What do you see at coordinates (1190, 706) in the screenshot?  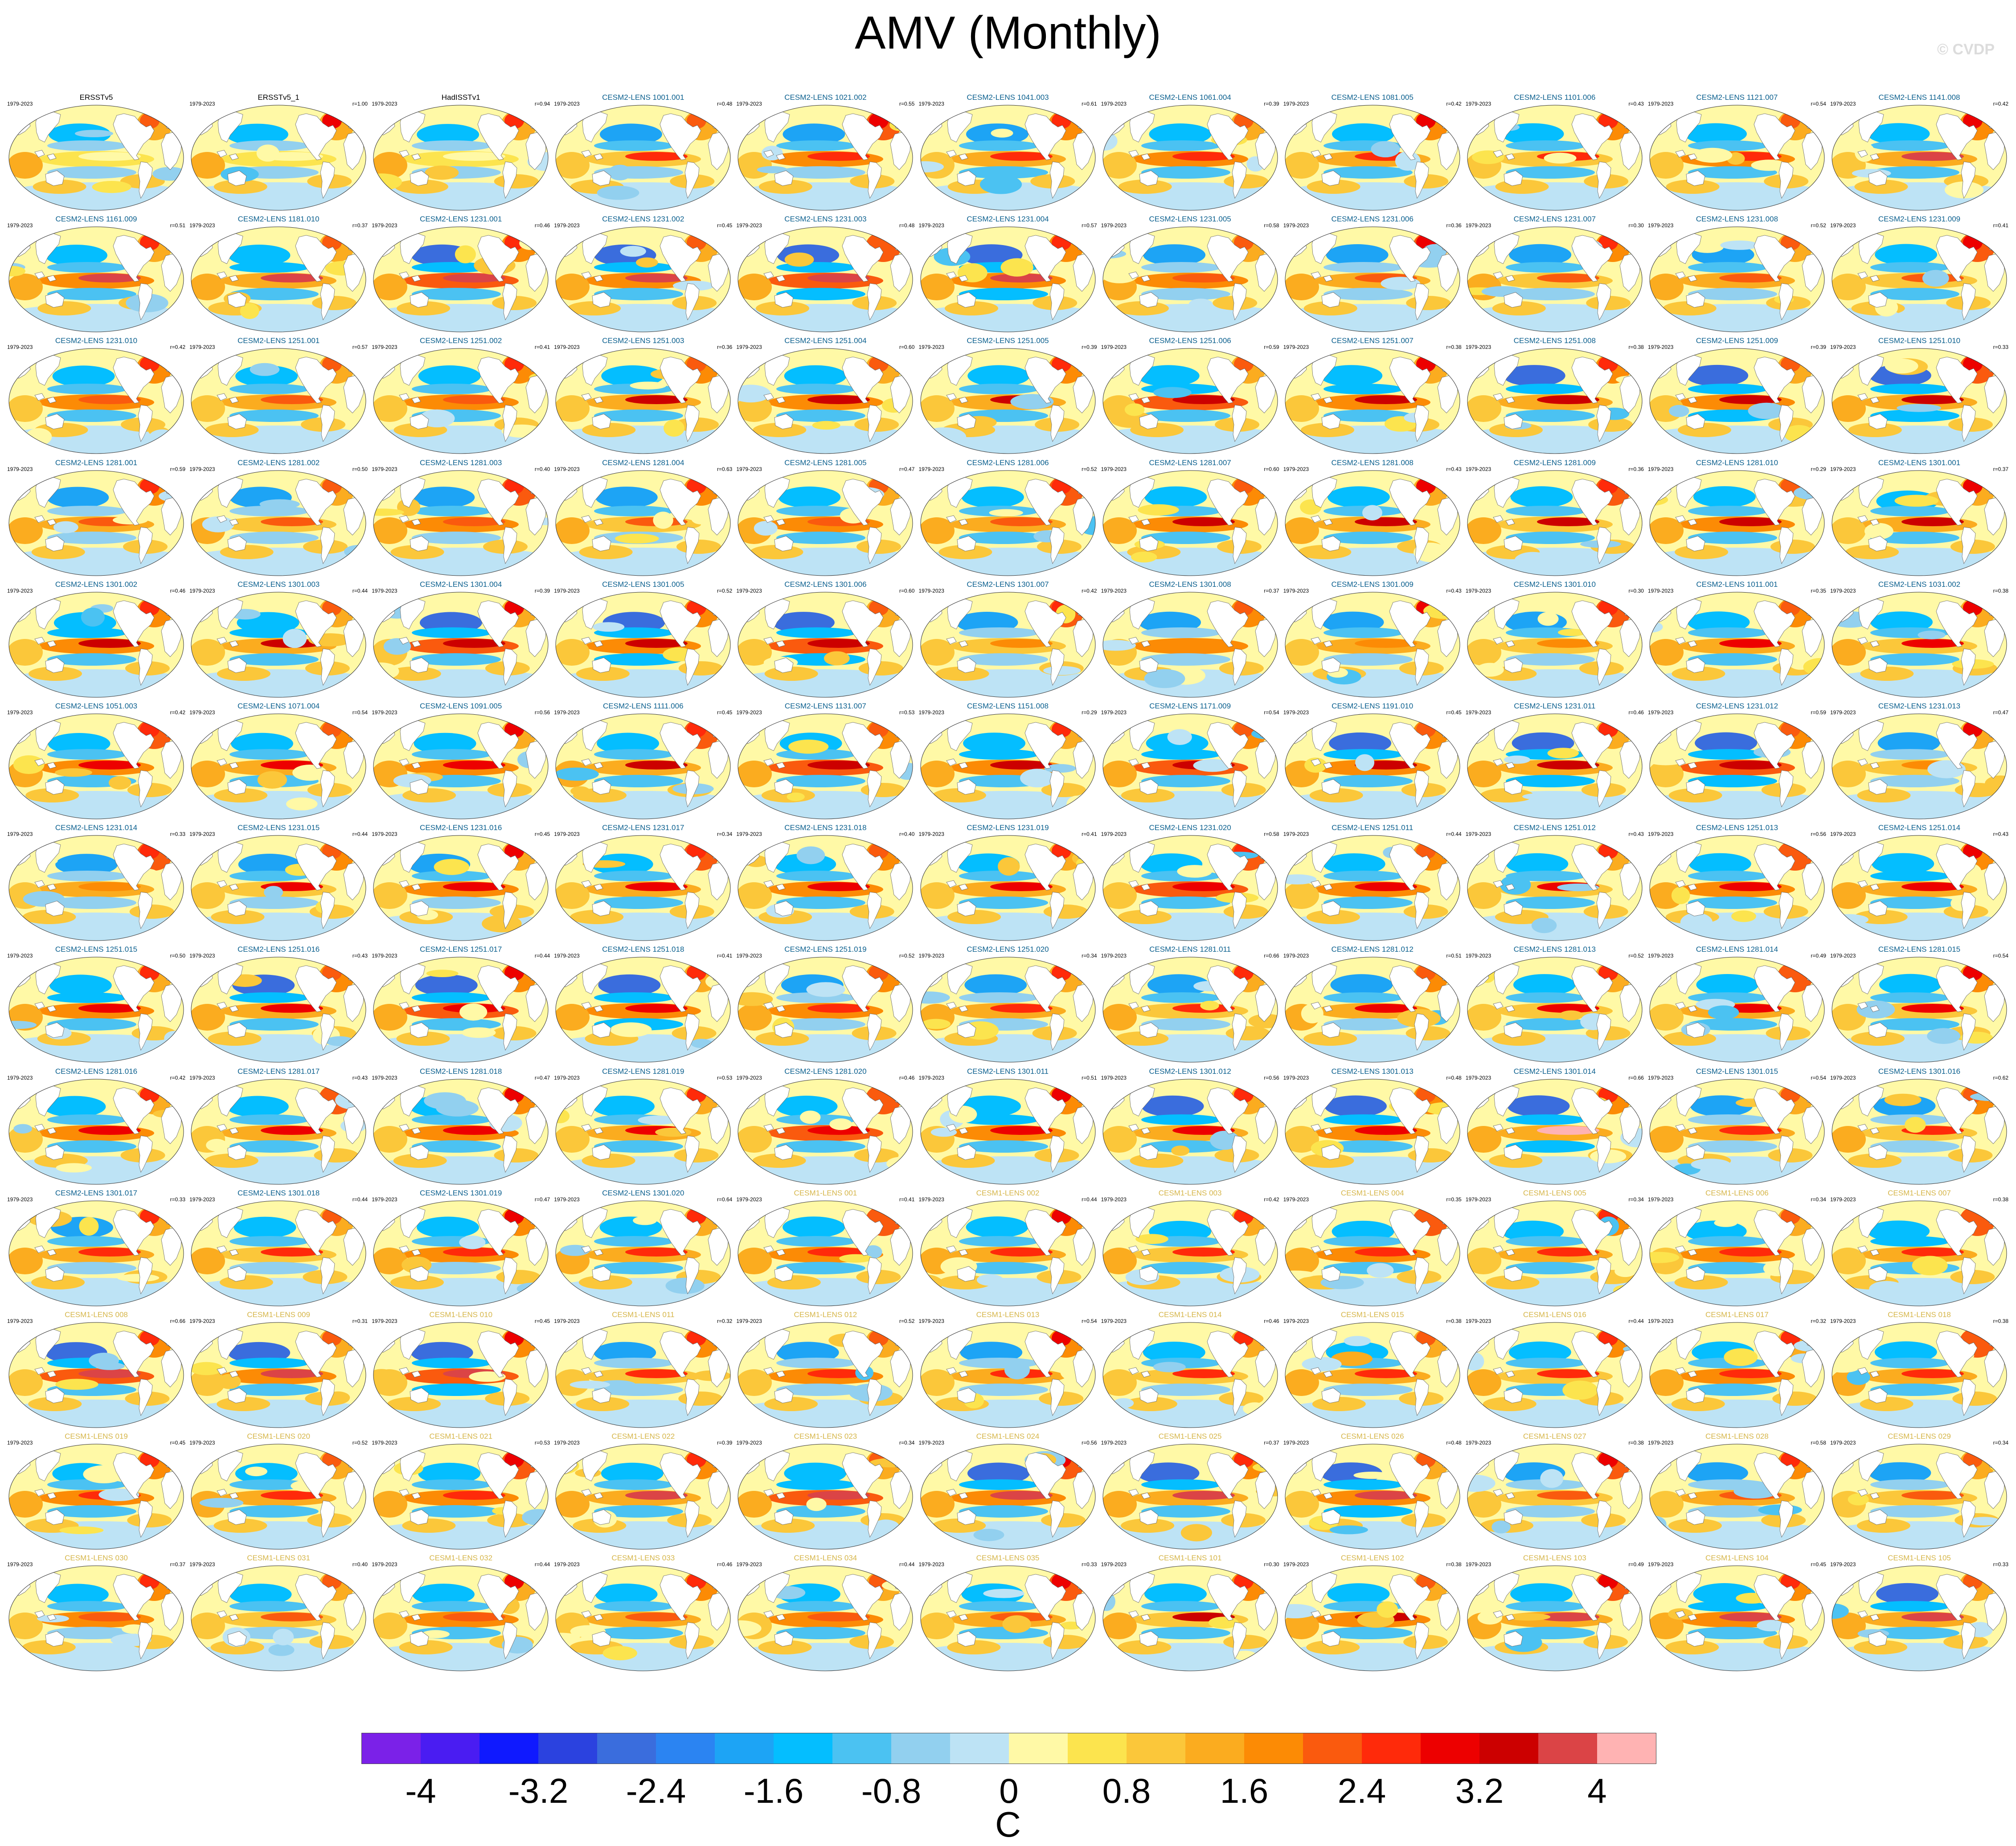 I see `panel-title: CESM2-LENS 1171.009` at bounding box center [1190, 706].